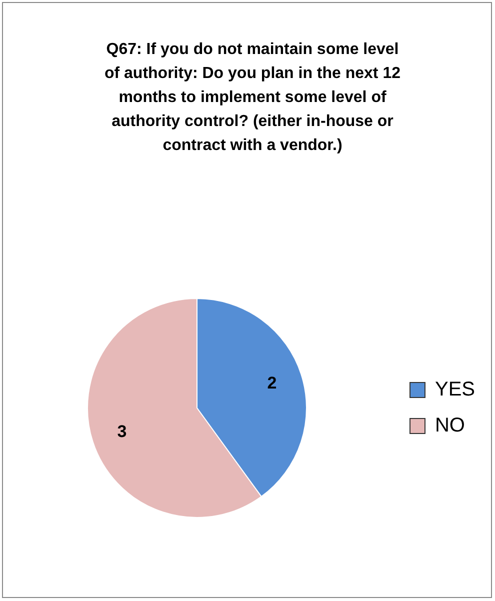  I want to click on chart-title: Q67: If you do not maintain some level of authority: Do you plan in the next 12 months to implement some level of authority control? (either in-house or contract with a vendor.), so click(252, 98).